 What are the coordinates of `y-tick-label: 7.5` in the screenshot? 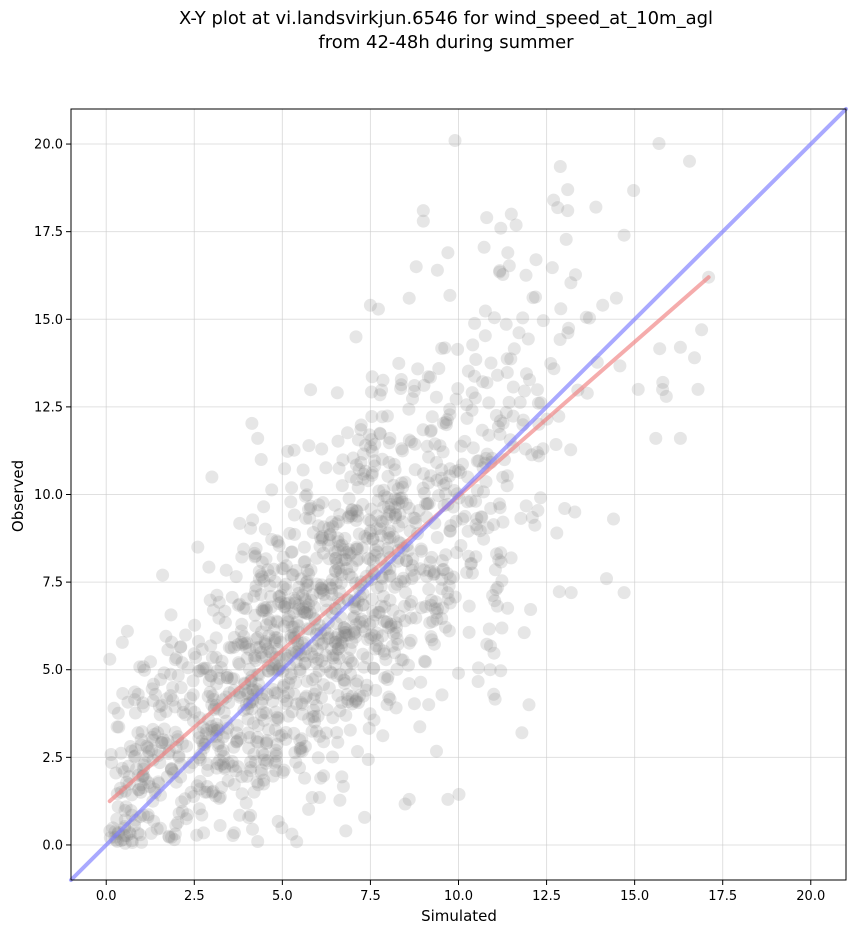 It's located at (52, 583).